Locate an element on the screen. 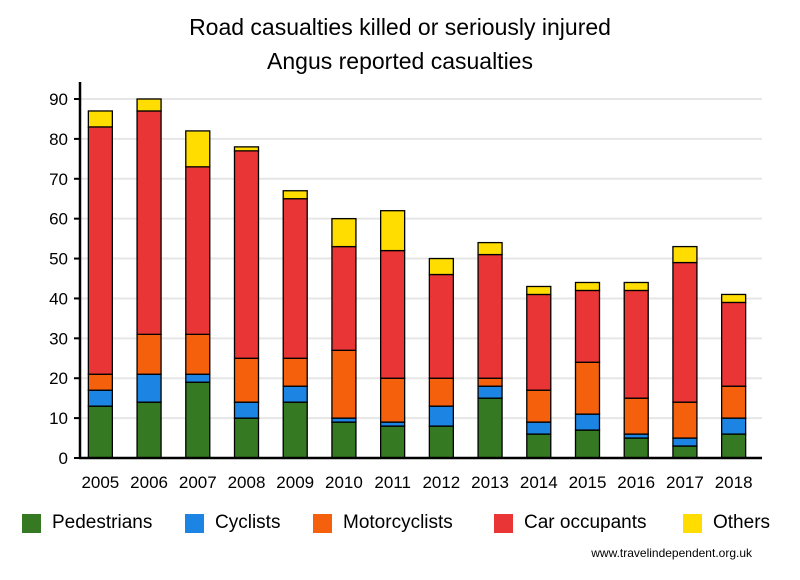  legend-item-others: Others is located at coordinates (726, 523).